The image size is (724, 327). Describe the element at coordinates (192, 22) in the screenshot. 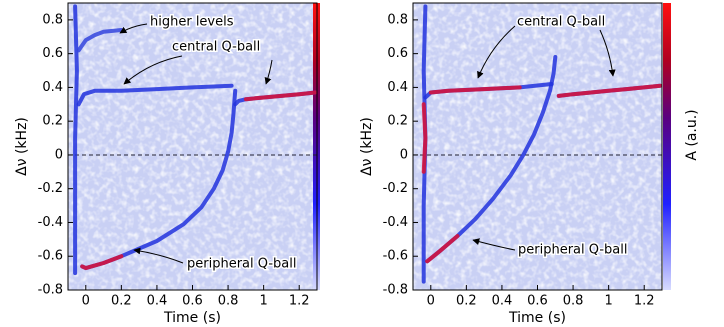

I see `annotation: higher levels` at that location.